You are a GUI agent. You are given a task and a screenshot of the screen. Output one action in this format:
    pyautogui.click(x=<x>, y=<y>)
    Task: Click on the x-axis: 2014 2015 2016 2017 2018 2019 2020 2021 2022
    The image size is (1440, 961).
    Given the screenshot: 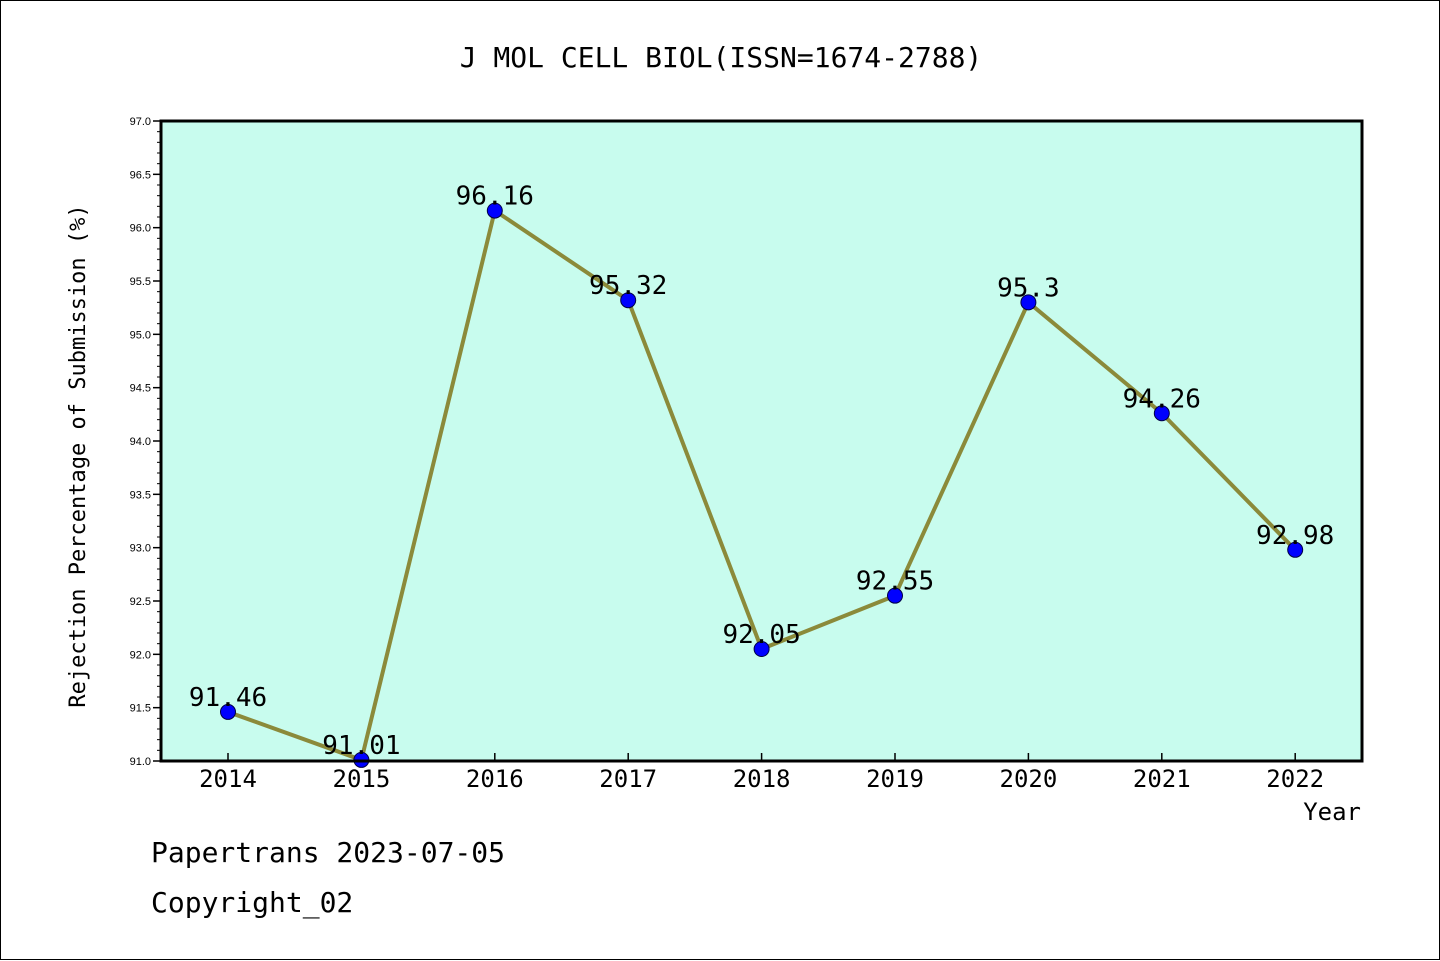 What is the action you would take?
    pyautogui.click(x=761, y=773)
    